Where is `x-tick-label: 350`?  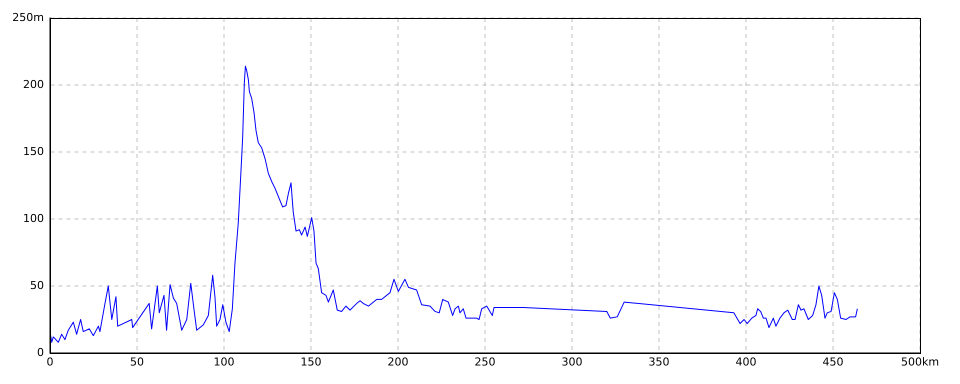
x-tick-label: 350 is located at coordinates (659, 361).